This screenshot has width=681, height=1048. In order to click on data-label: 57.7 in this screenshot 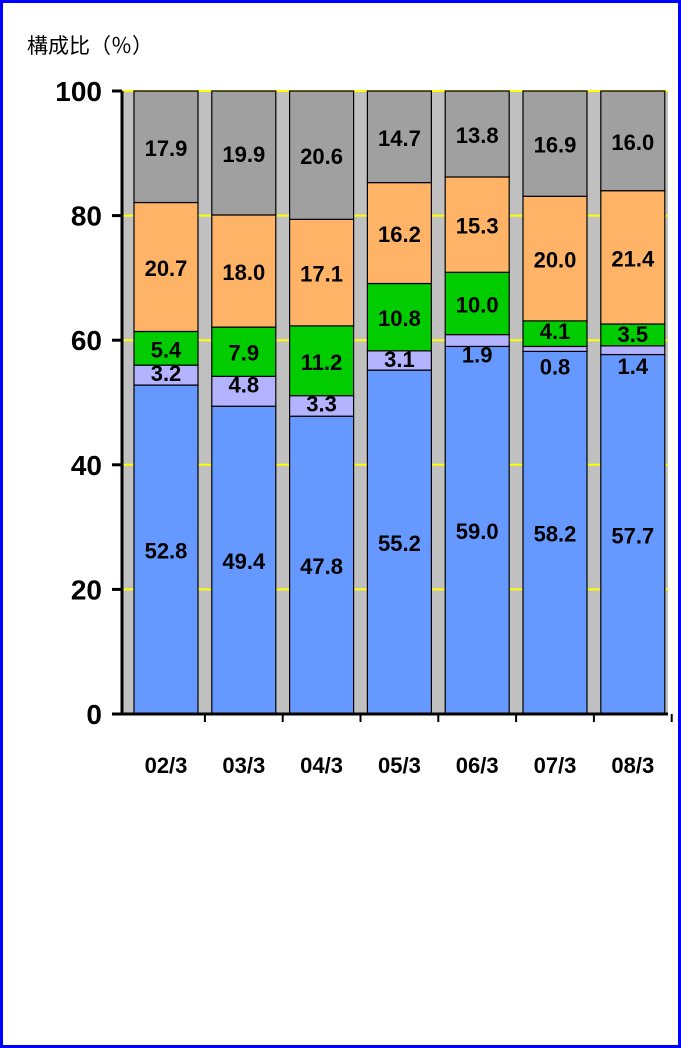, I will do `click(632, 535)`.